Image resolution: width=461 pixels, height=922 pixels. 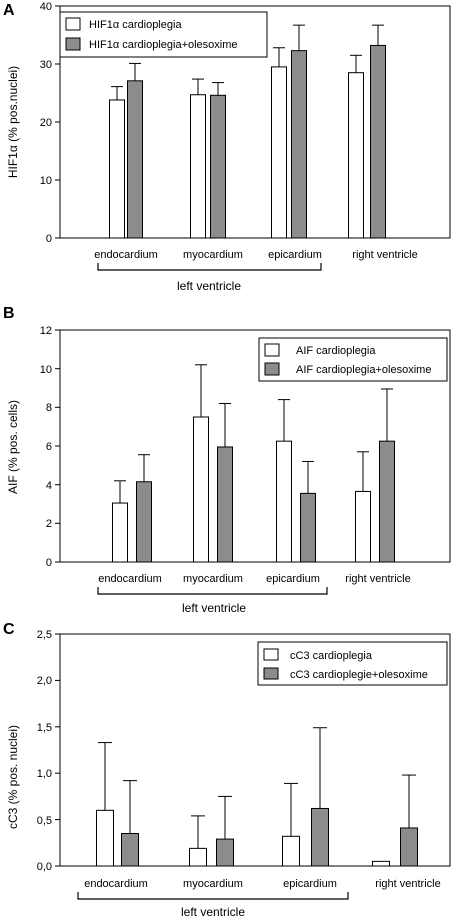 What do you see at coordinates (163, 45) in the screenshot?
I see `legend-label-olesoxime: HIF1α cardioplegia+olesoxime` at bounding box center [163, 45].